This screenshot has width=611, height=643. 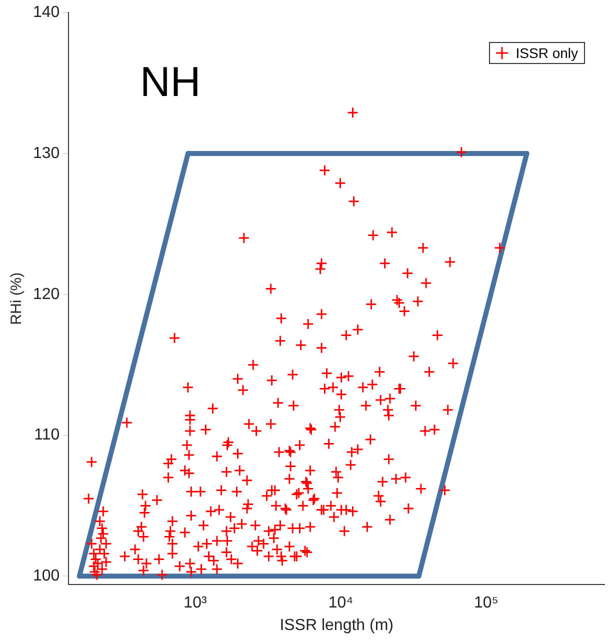 What do you see at coordinates (46, 13) in the screenshot?
I see `y-tick-label: 140` at bounding box center [46, 13].